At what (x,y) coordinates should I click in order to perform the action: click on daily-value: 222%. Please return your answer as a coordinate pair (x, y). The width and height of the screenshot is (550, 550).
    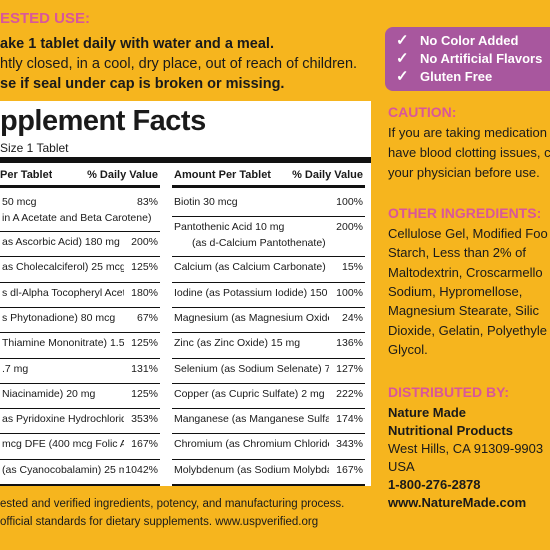
    Looking at the image, I should click on (349, 393).